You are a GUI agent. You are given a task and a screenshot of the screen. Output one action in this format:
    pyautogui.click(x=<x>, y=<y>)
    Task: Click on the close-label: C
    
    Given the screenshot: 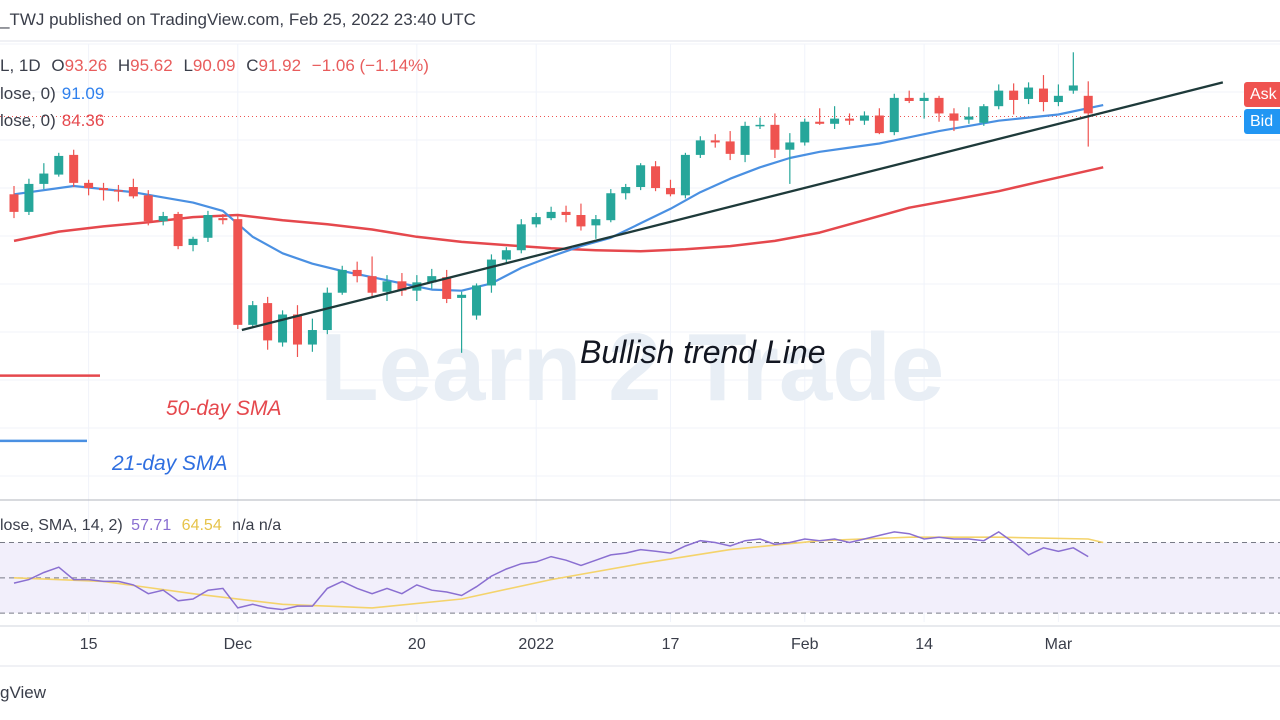 What is the action you would take?
    pyautogui.click(x=252, y=65)
    